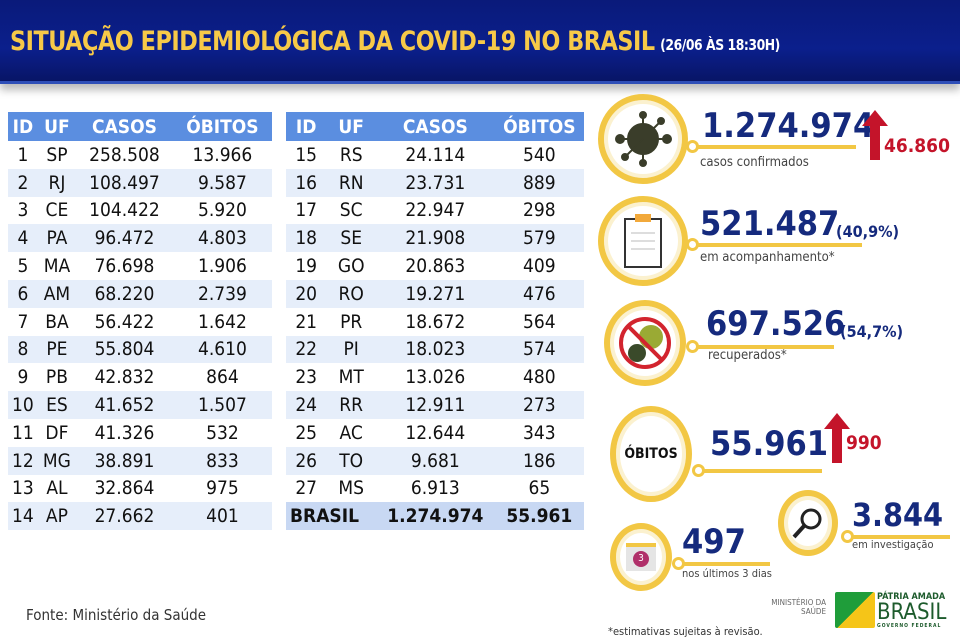  Describe the element at coordinates (898, 515) in the screenshot. I see `investigation-value: 3.844` at that location.